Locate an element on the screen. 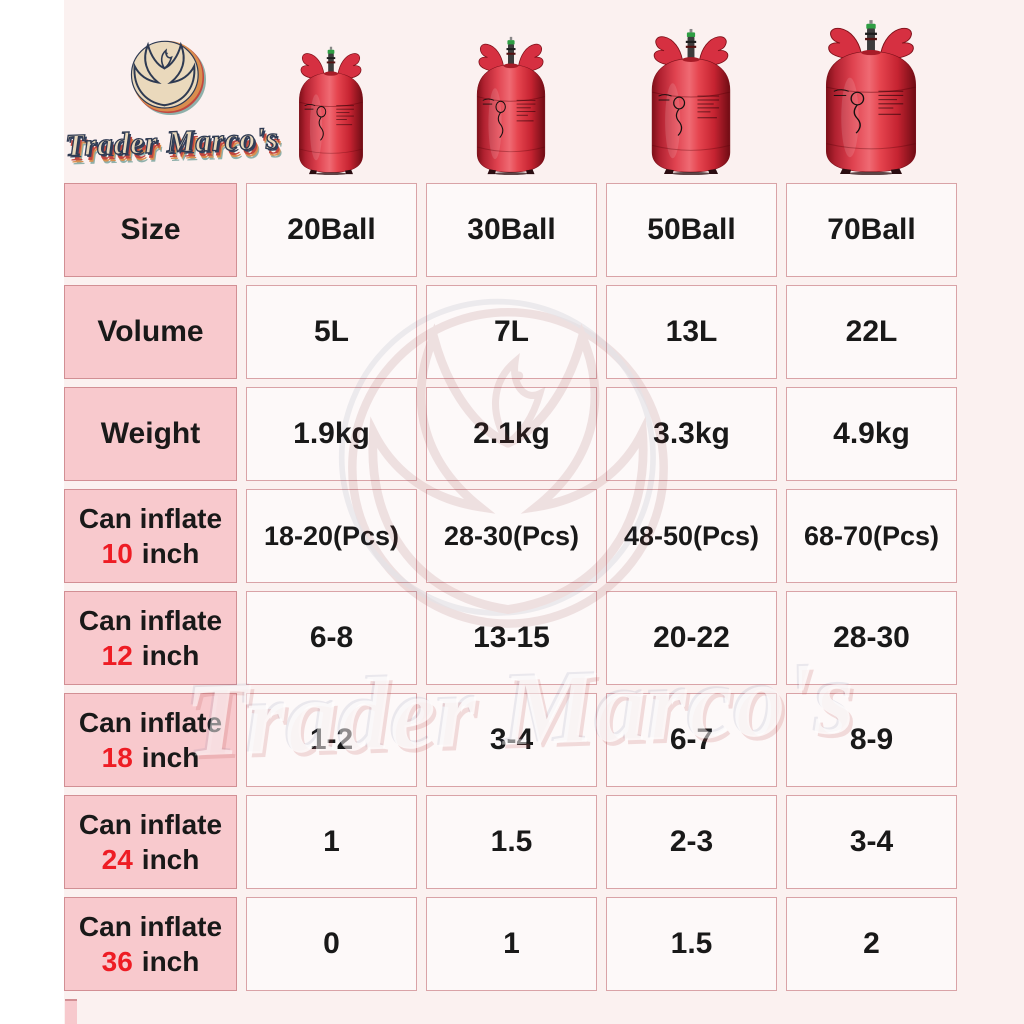 This screenshot has width=1024, height=1024. table-cell: 1-2 is located at coordinates (331, 740).